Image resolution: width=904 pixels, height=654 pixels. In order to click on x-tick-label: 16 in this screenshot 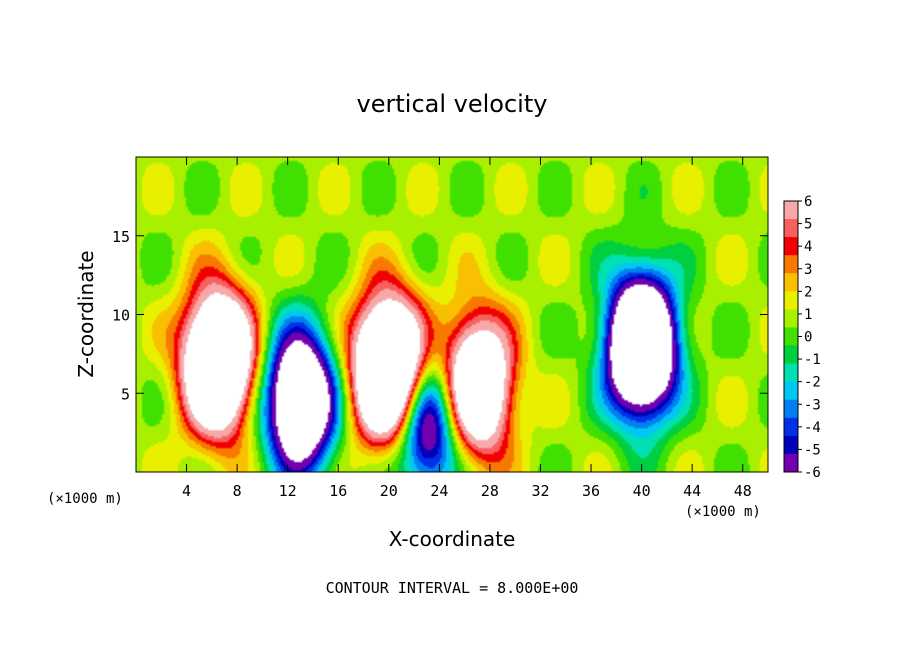, I will do `click(338, 491)`.